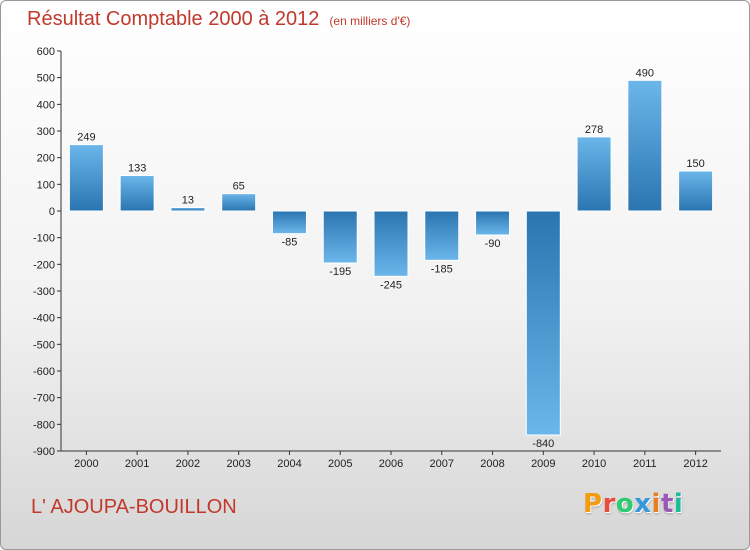  Describe the element at coordinates (645, 73) in the screenshot. I see `data-label-2011: 490` at that location.